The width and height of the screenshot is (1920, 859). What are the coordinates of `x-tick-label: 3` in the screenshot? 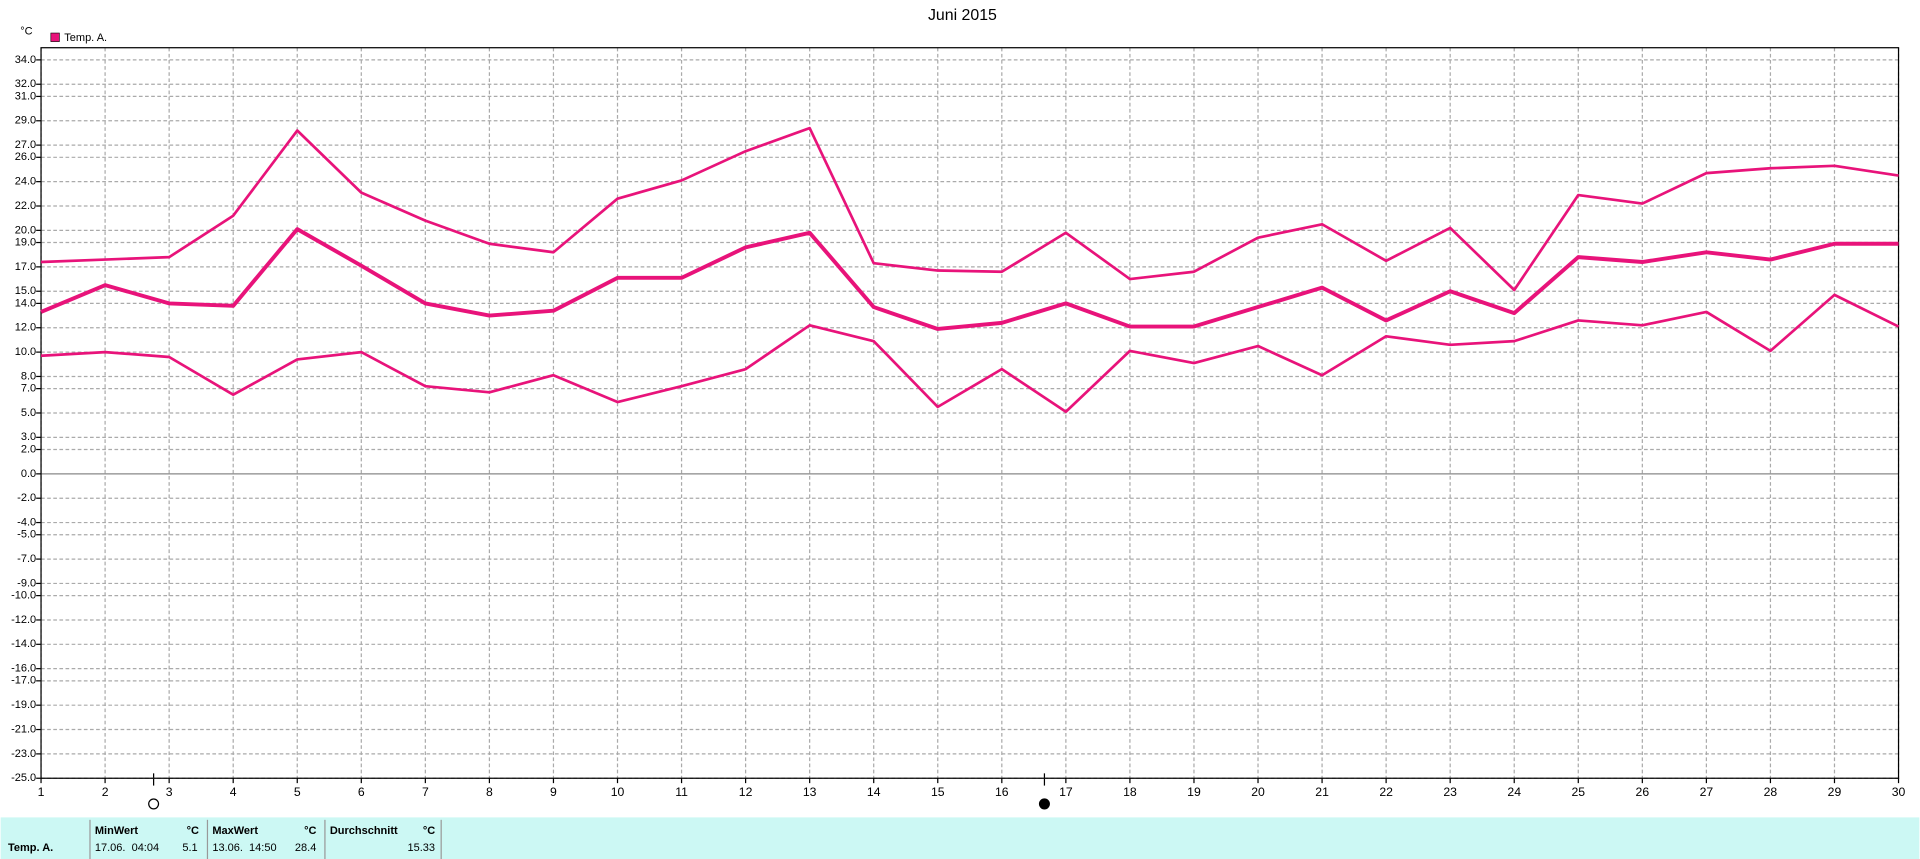 It's located at (169, 792).